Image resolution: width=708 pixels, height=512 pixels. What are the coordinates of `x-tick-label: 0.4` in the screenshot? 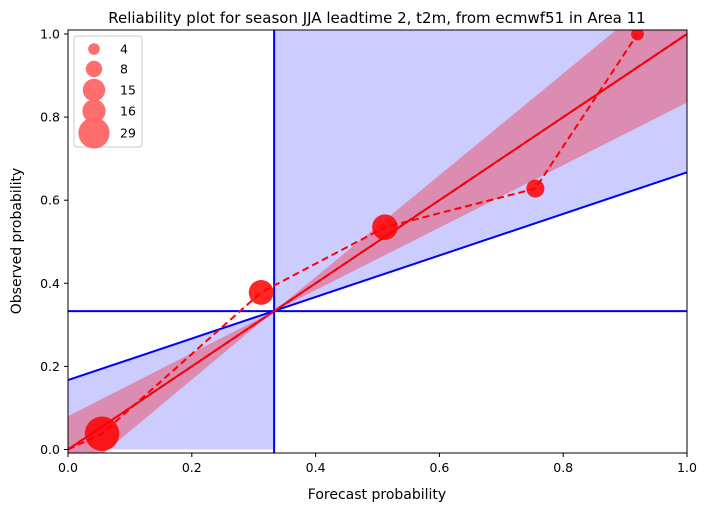 It's located at (316, 467).